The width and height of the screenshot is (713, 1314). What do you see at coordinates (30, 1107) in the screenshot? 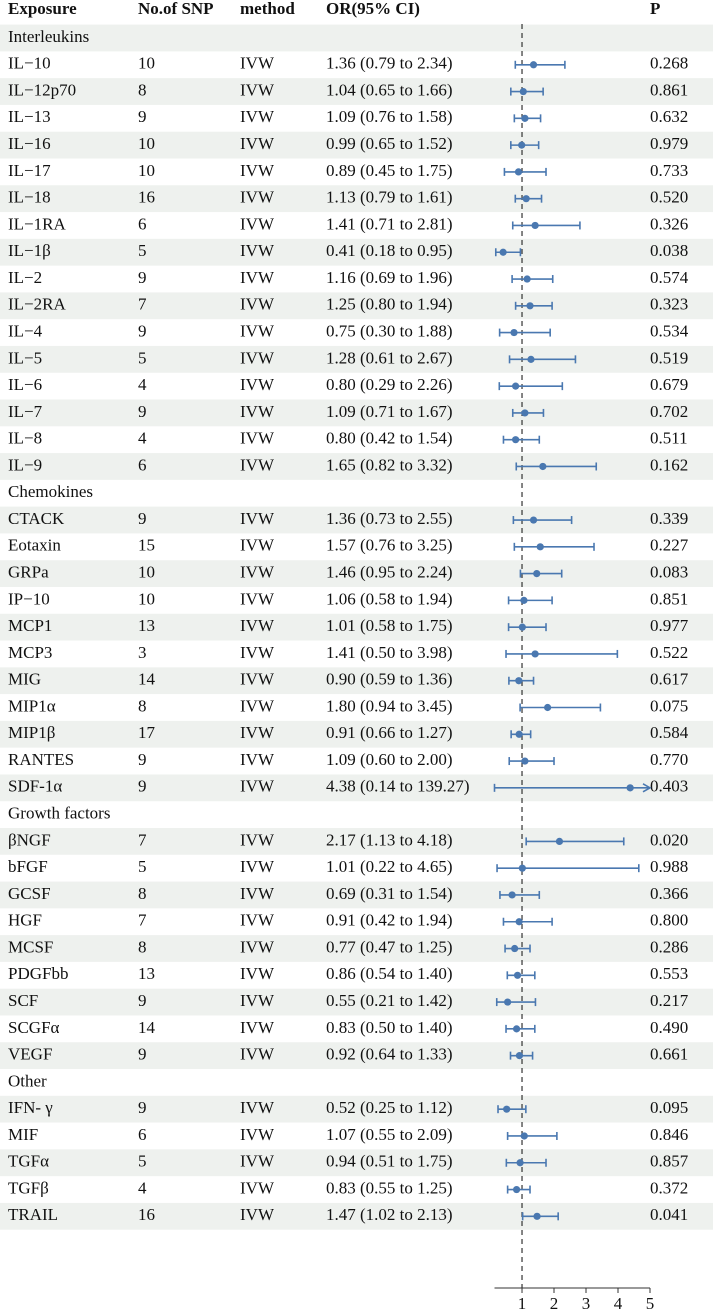
I see `exposure-cell: IFN- γ` at bounding box center [30, 1107].